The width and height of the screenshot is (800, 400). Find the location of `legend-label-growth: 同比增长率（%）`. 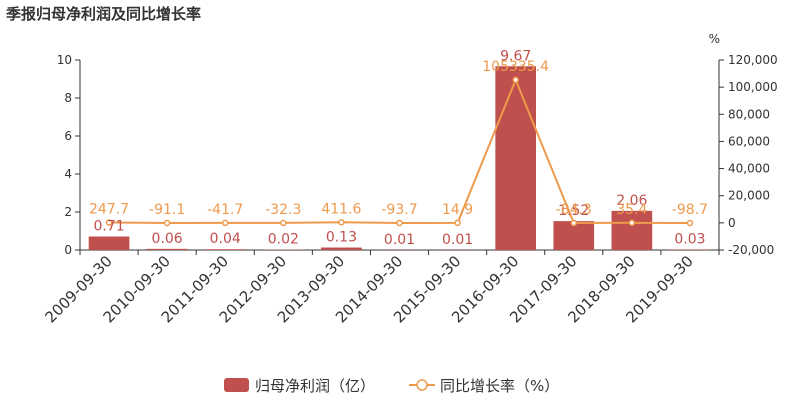

legend-label-growth: 同比增长率（%） is located at coordinates (499, 386).